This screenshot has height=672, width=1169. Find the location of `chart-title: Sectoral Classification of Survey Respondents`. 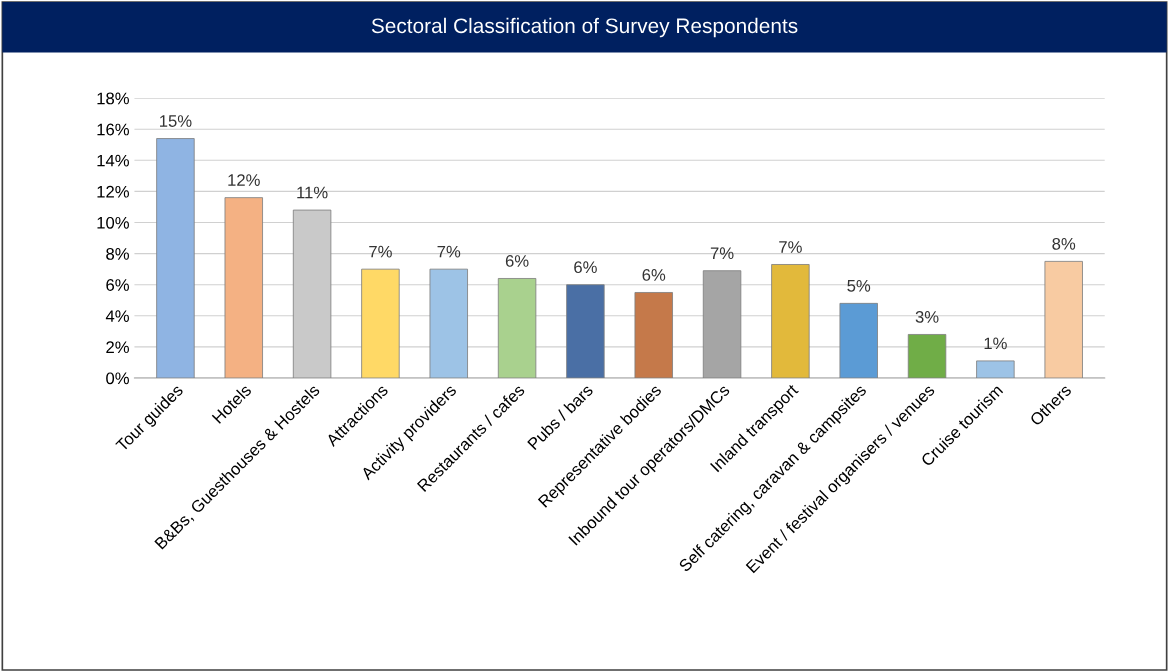

chart-title: Sectoral Classification of Survey Respondents is located at coordinates (584, 27).